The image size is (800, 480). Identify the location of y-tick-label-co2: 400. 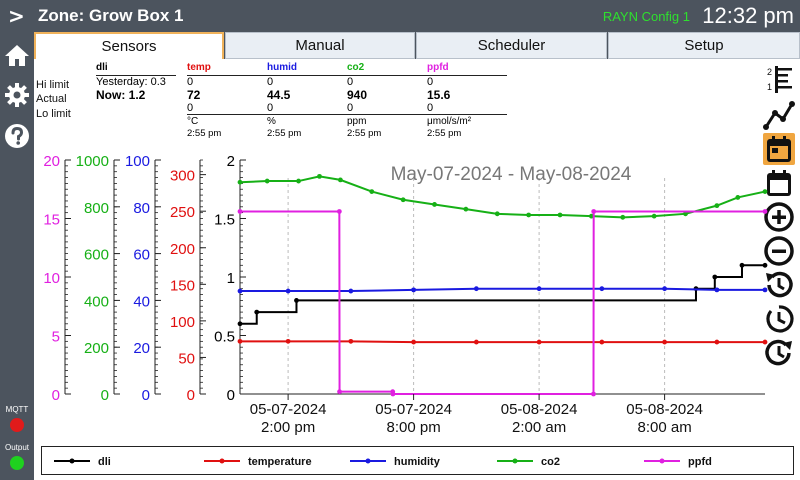
(96, 301).